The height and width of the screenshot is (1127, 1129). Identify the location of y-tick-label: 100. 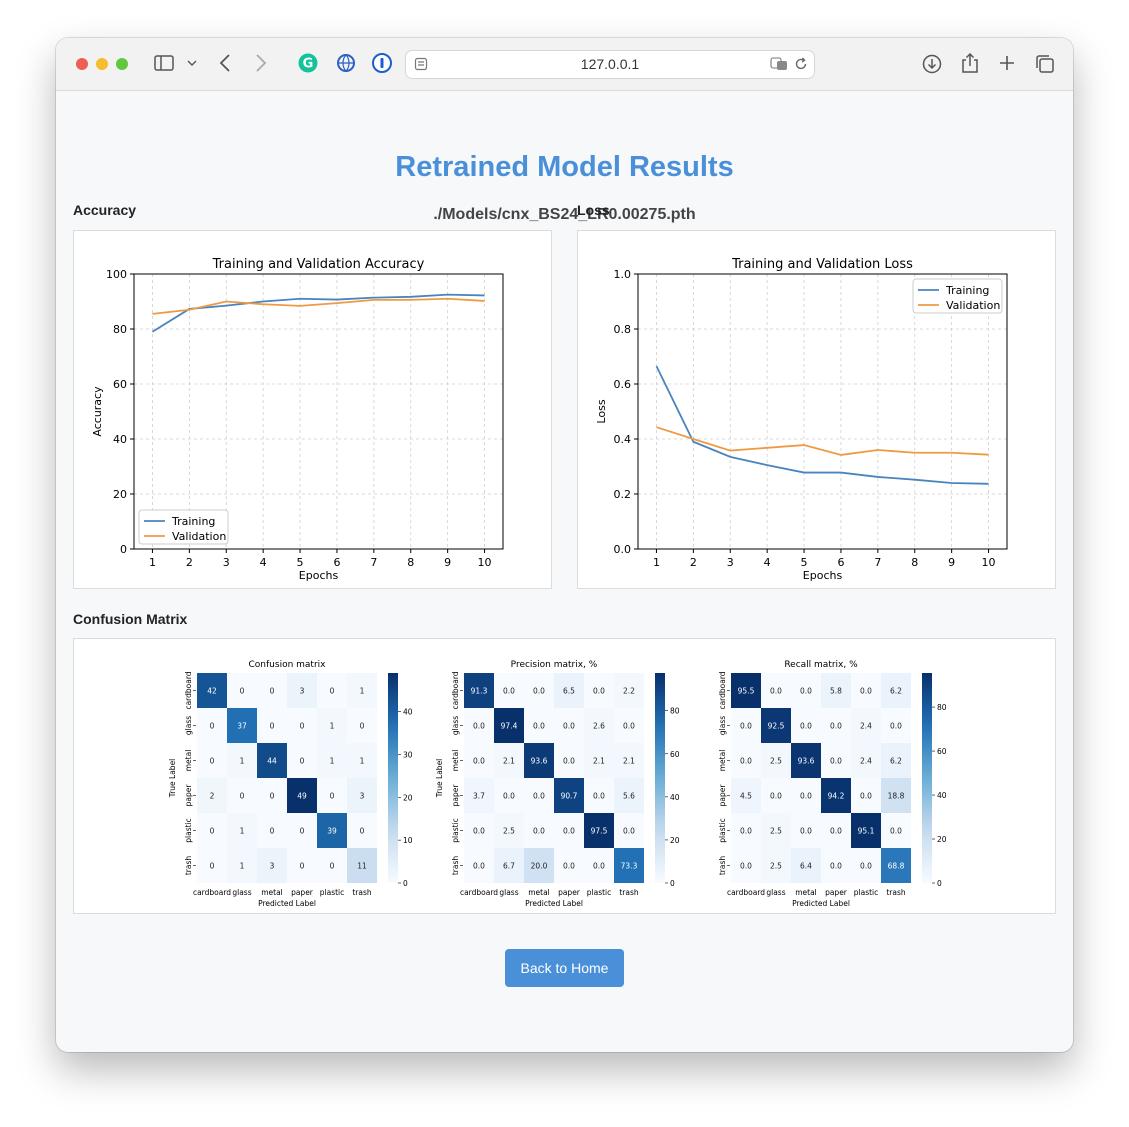
(116, 274).